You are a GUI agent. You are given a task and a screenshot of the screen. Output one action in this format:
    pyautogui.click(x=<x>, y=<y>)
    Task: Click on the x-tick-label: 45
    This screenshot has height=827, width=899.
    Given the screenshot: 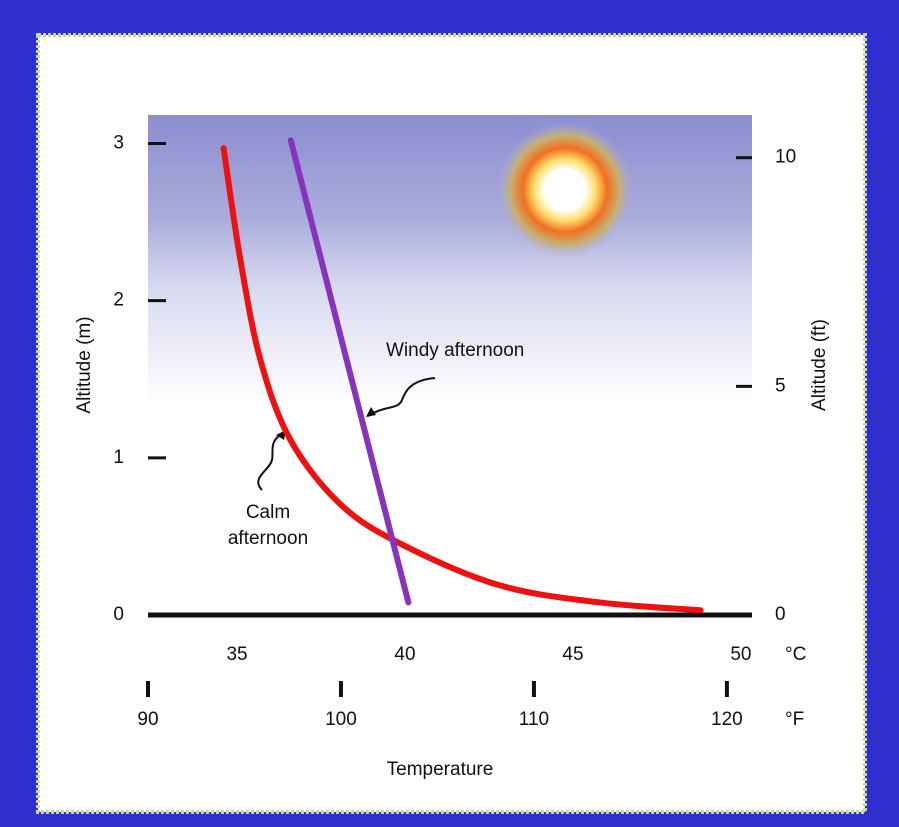 What is the action you would take?
    pyautogui.click(x=572, y=654)
    